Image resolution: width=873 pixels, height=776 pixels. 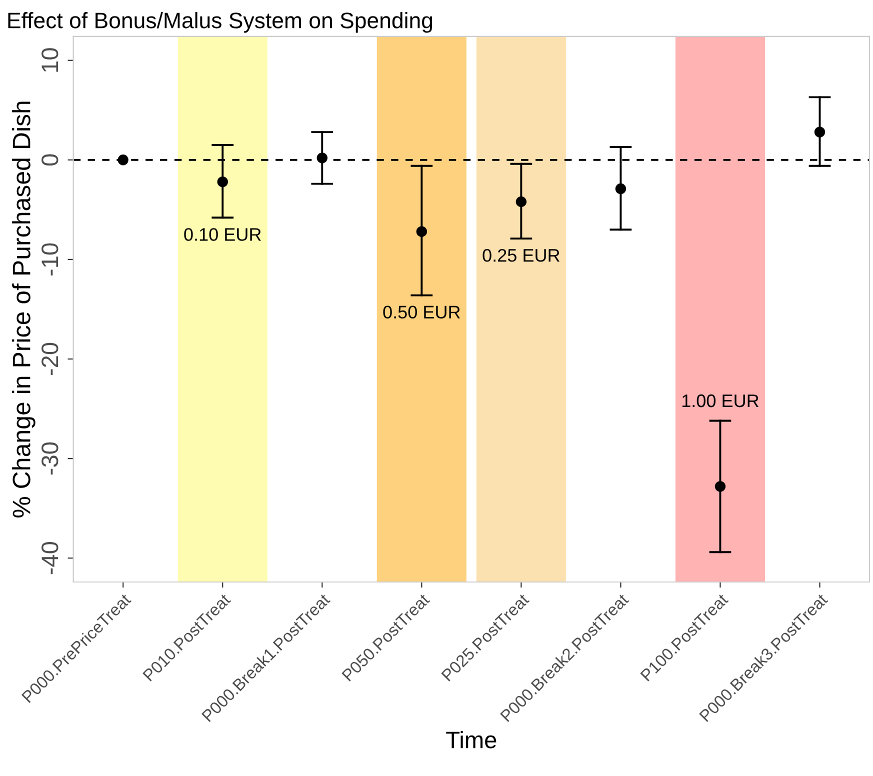 I want to click on band-label: 0.10 EUR, so click(x=222, y=234).